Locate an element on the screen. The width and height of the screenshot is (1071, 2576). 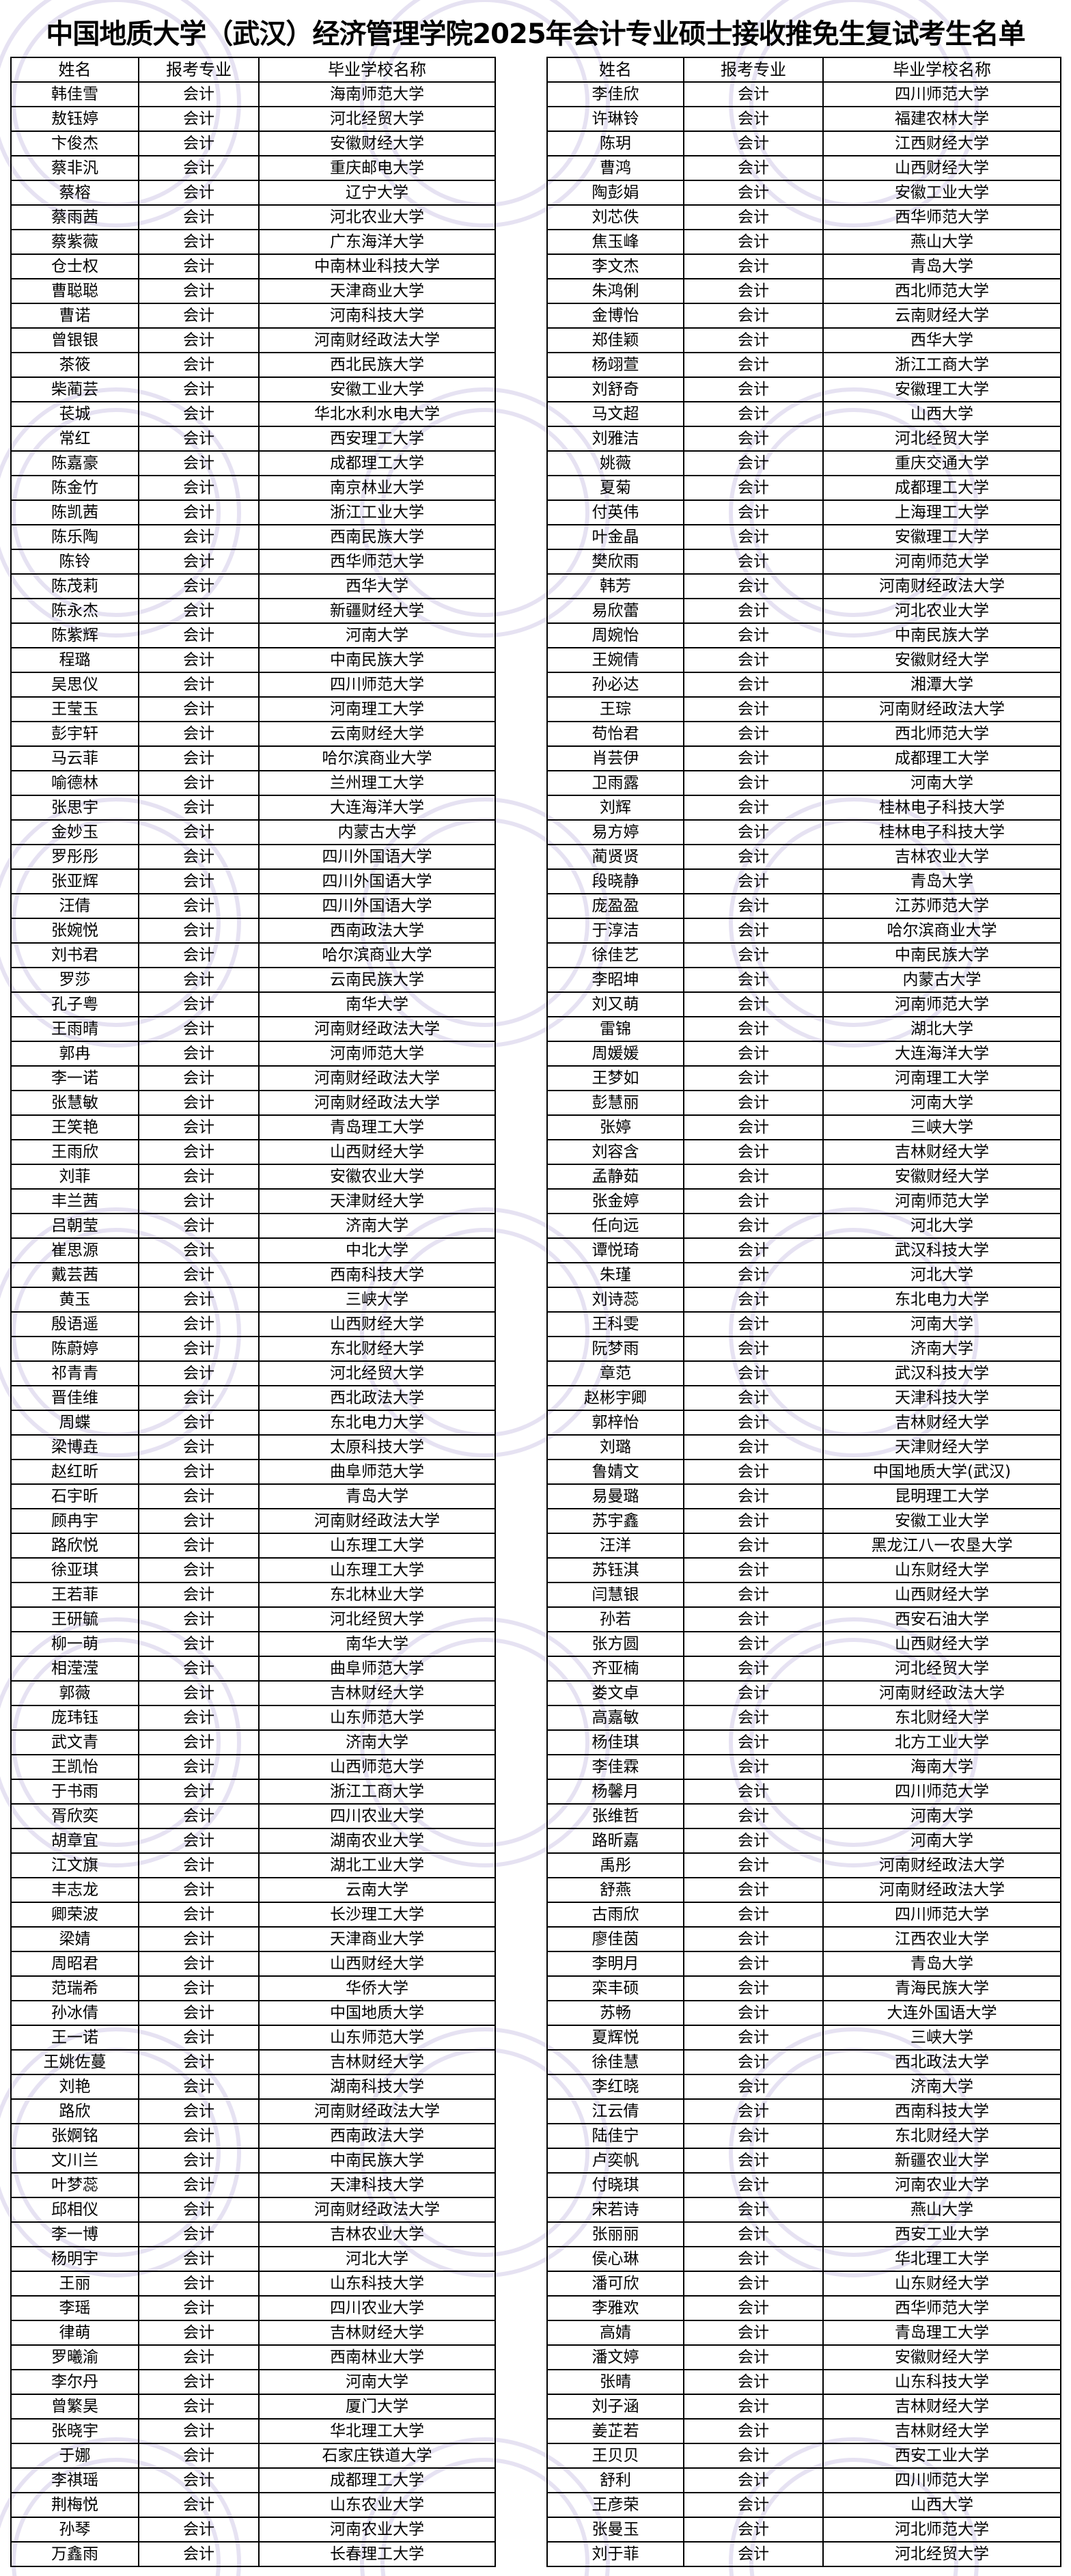
cell-name: 卞俊杰 is located at coordinates (74, 143).